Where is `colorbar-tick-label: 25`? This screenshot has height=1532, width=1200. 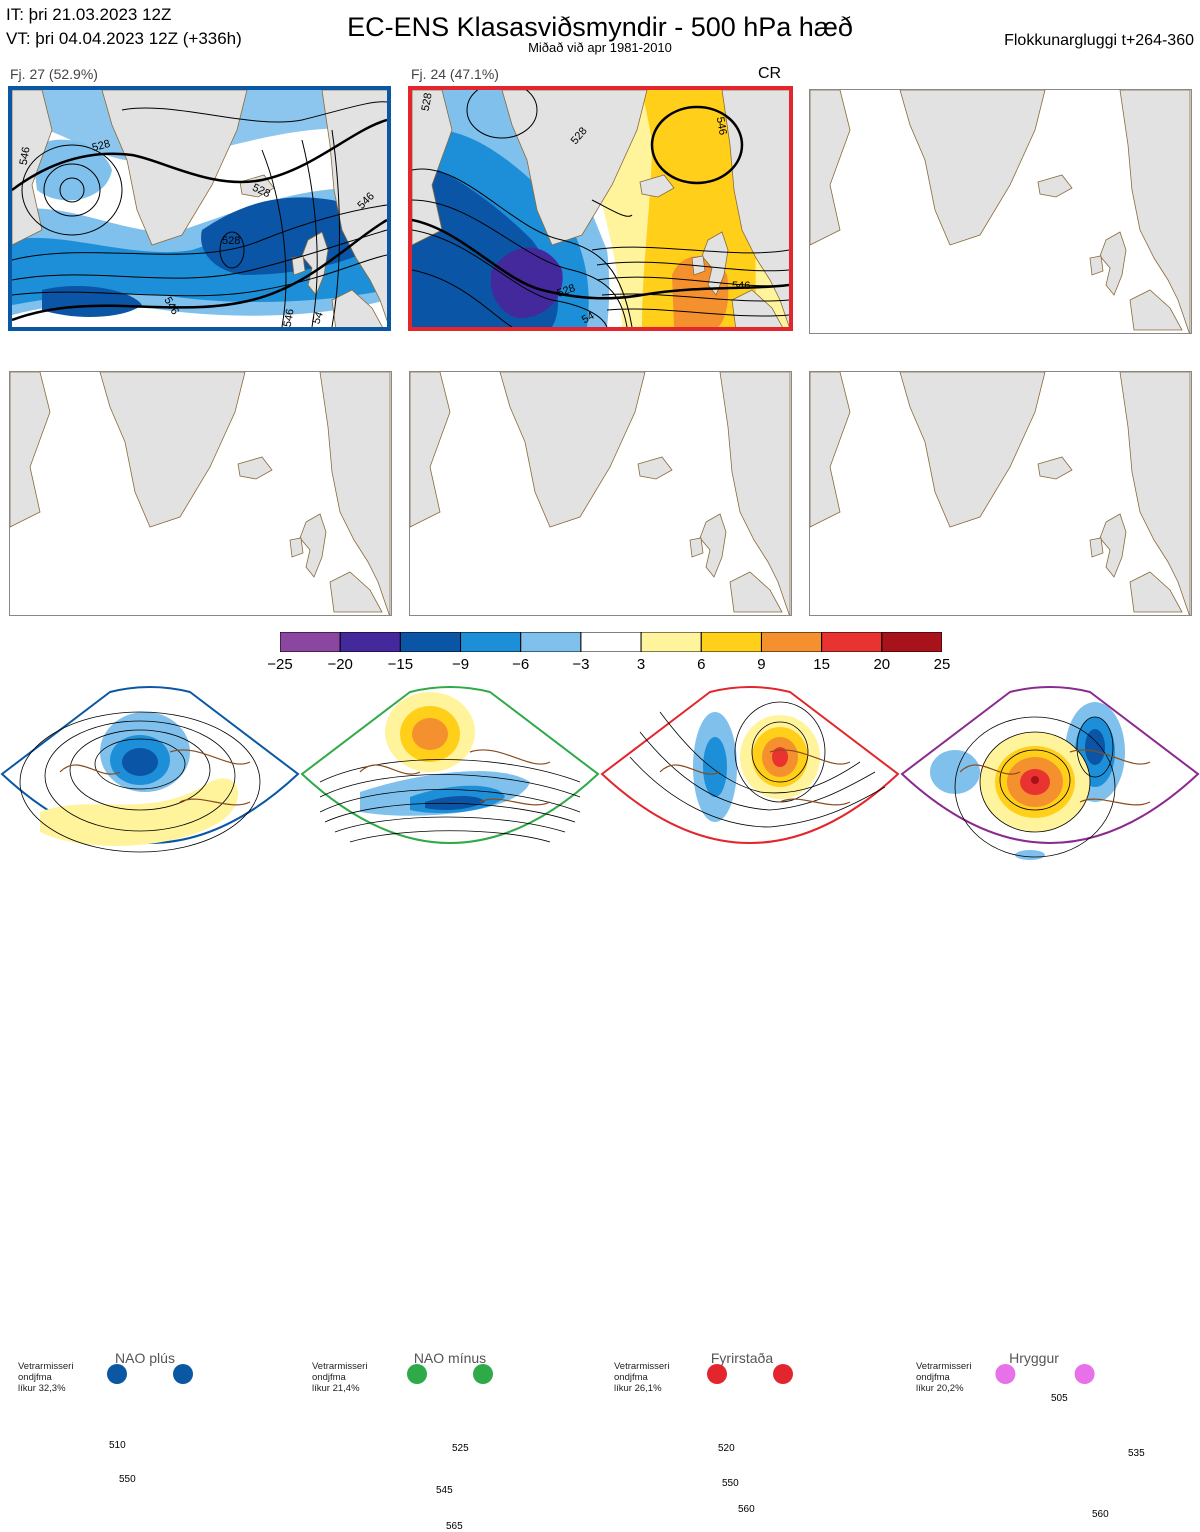 colorbar-tick-label: 25 is located at coordinates (942, 664).